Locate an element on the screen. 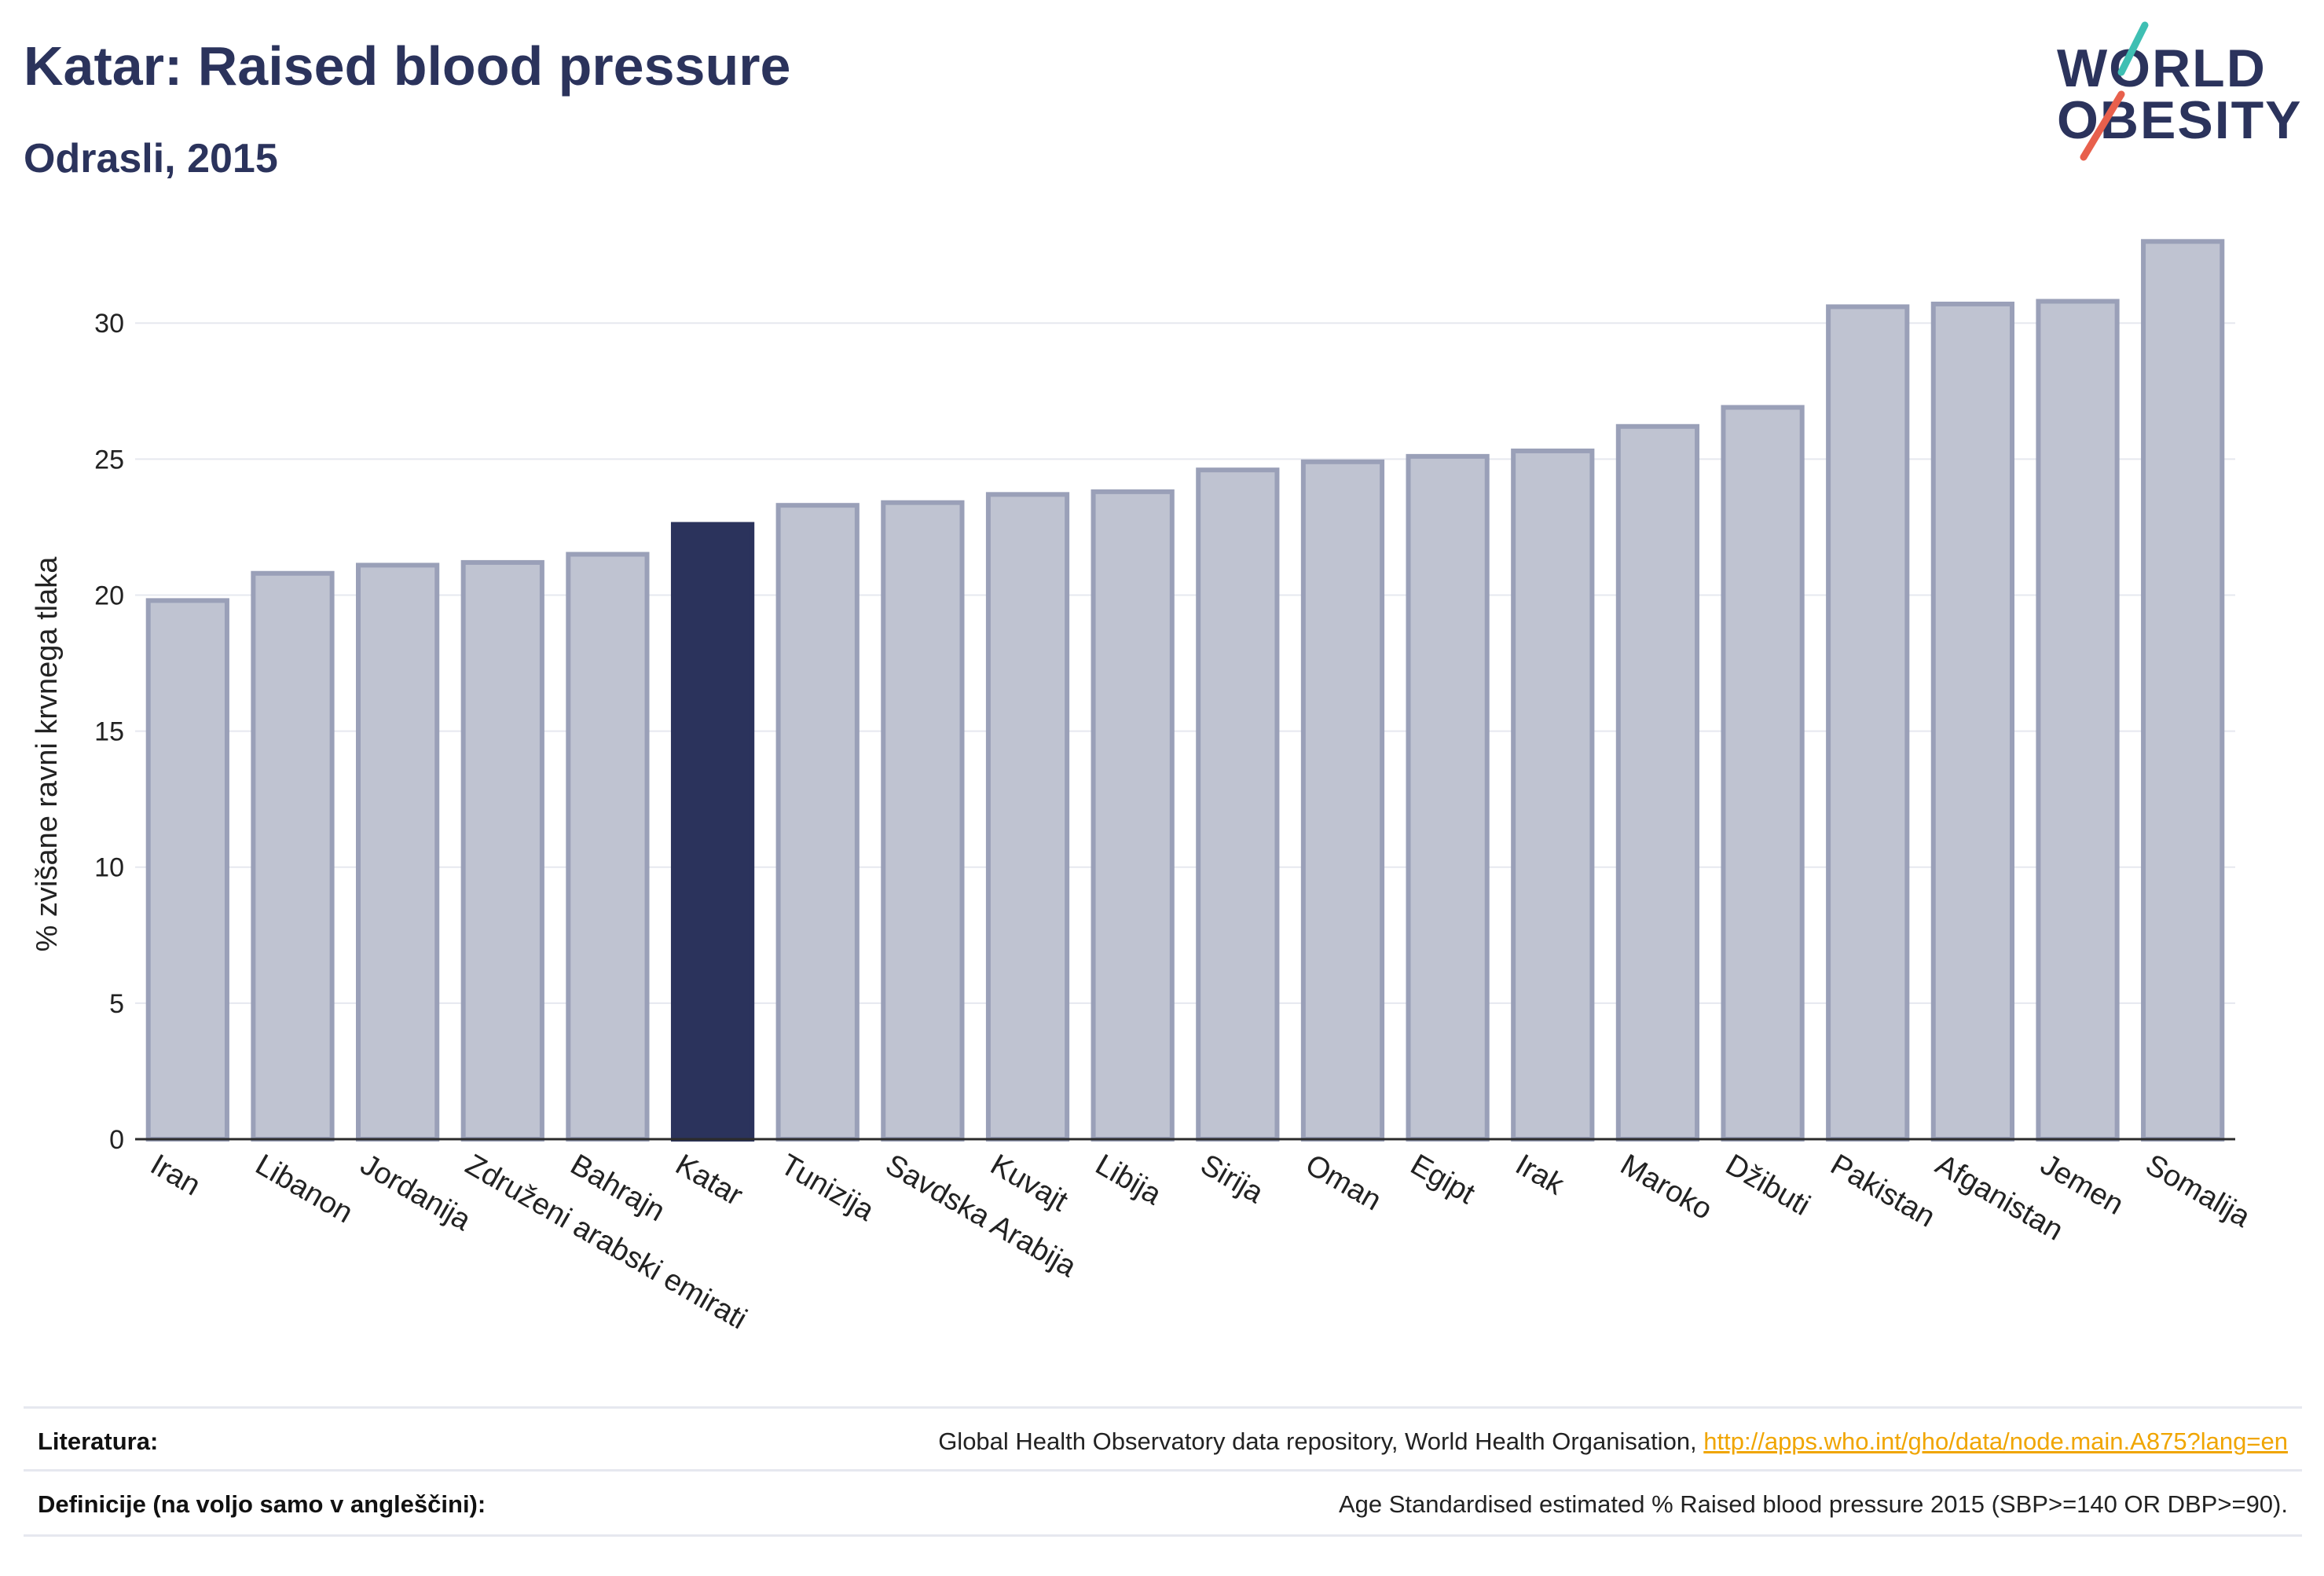  y-tick-label: 0 is located at coordinates (116, 1140).